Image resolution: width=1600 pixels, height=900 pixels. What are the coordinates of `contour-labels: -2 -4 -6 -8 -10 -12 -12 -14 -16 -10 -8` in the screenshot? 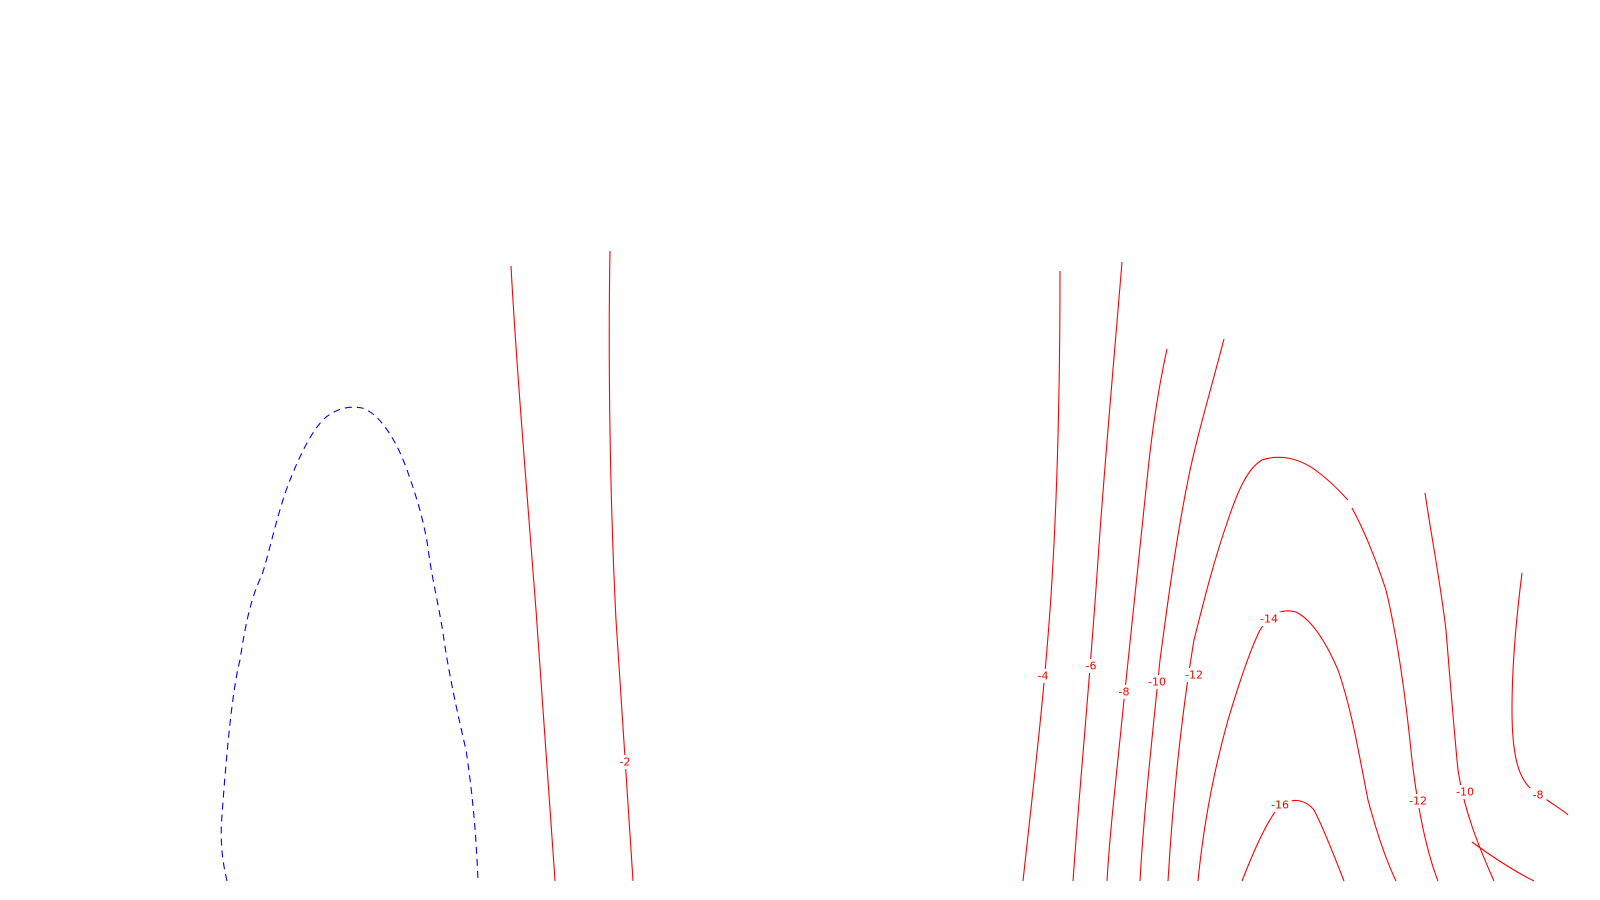 It's located at (1081, 712).